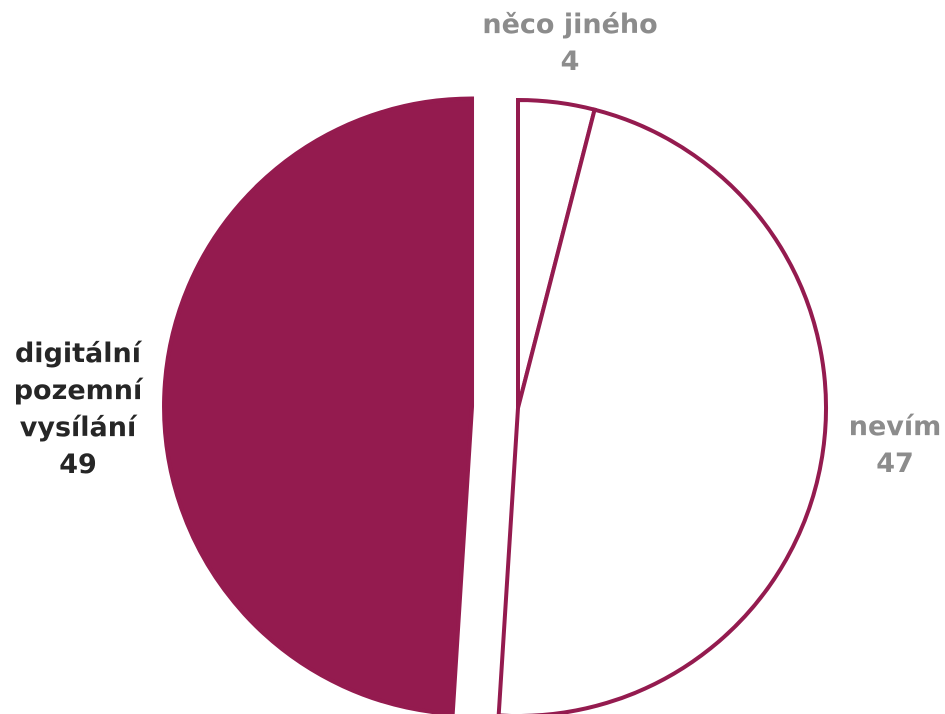 This screenshot has width=945, height=714. I want to click on slice-label: digitální pozemní vysílání 49, so click(79, 409).